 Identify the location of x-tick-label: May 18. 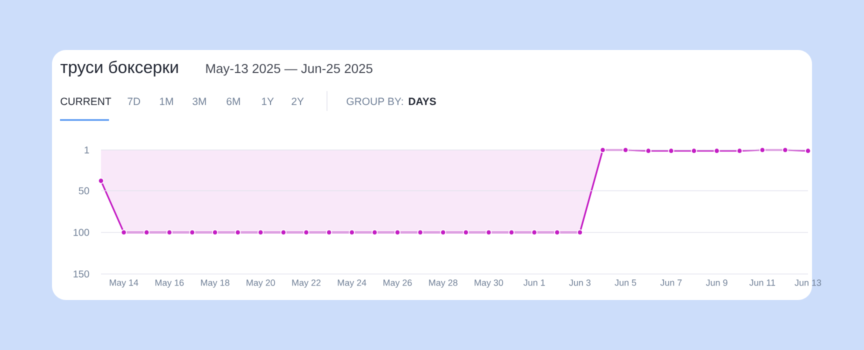
(215, 284).